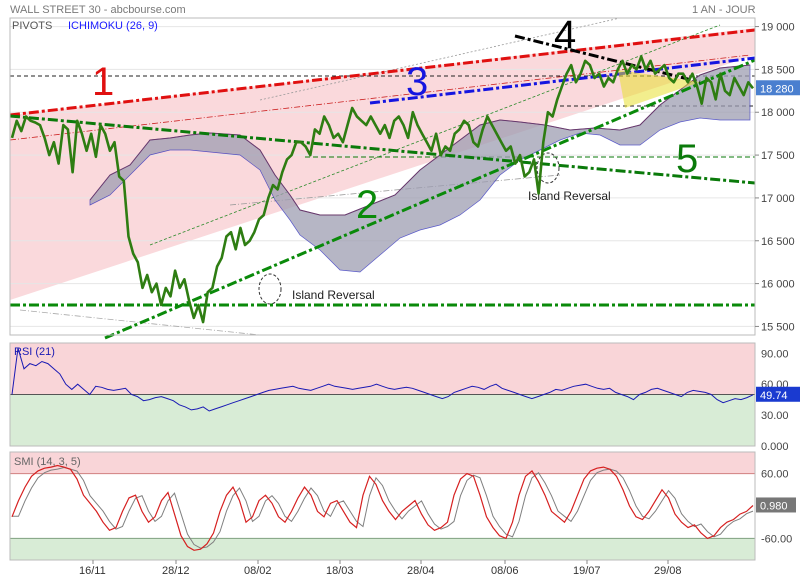 This screenshot has height=585, width=800. I want to click on price-y-tick-label: 18 500, so click(778, 70).